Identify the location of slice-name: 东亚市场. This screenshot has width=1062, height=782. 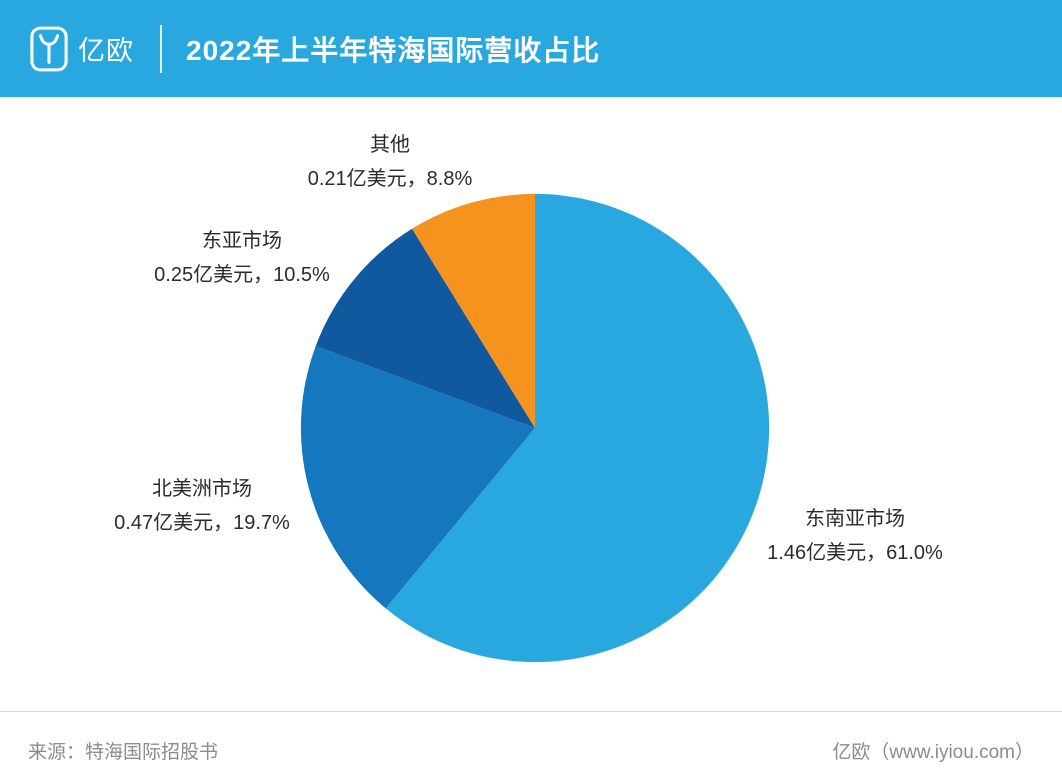
(242, 241).